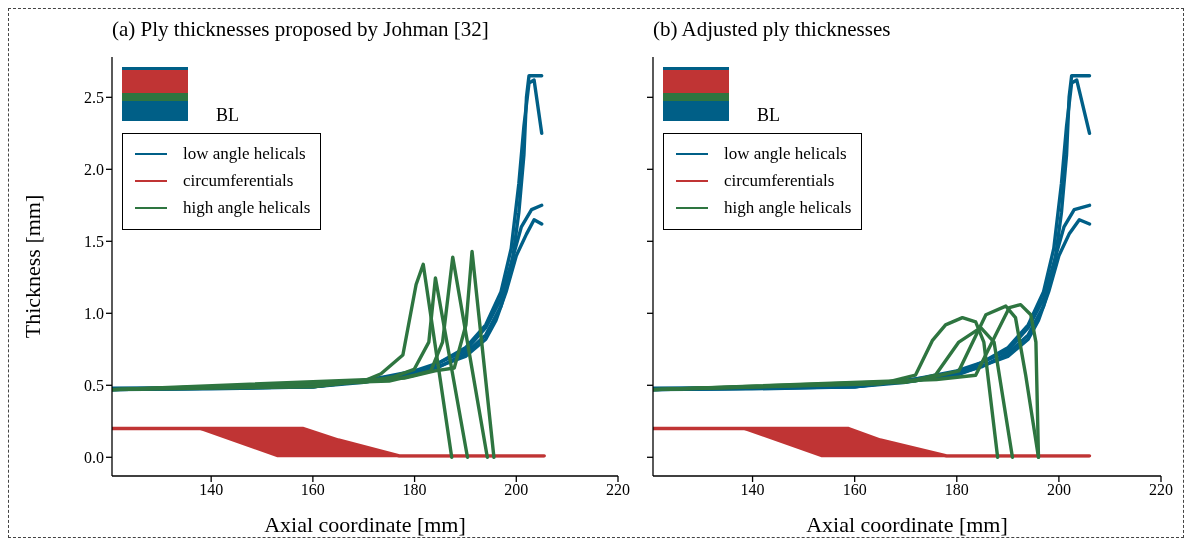 This screenshot has height=542, width=1192. What do you see at coordinates (32, 266) in the screenshot?
I see `y-axis-title: Thickness [mm]` at bounding box center [32, 266].